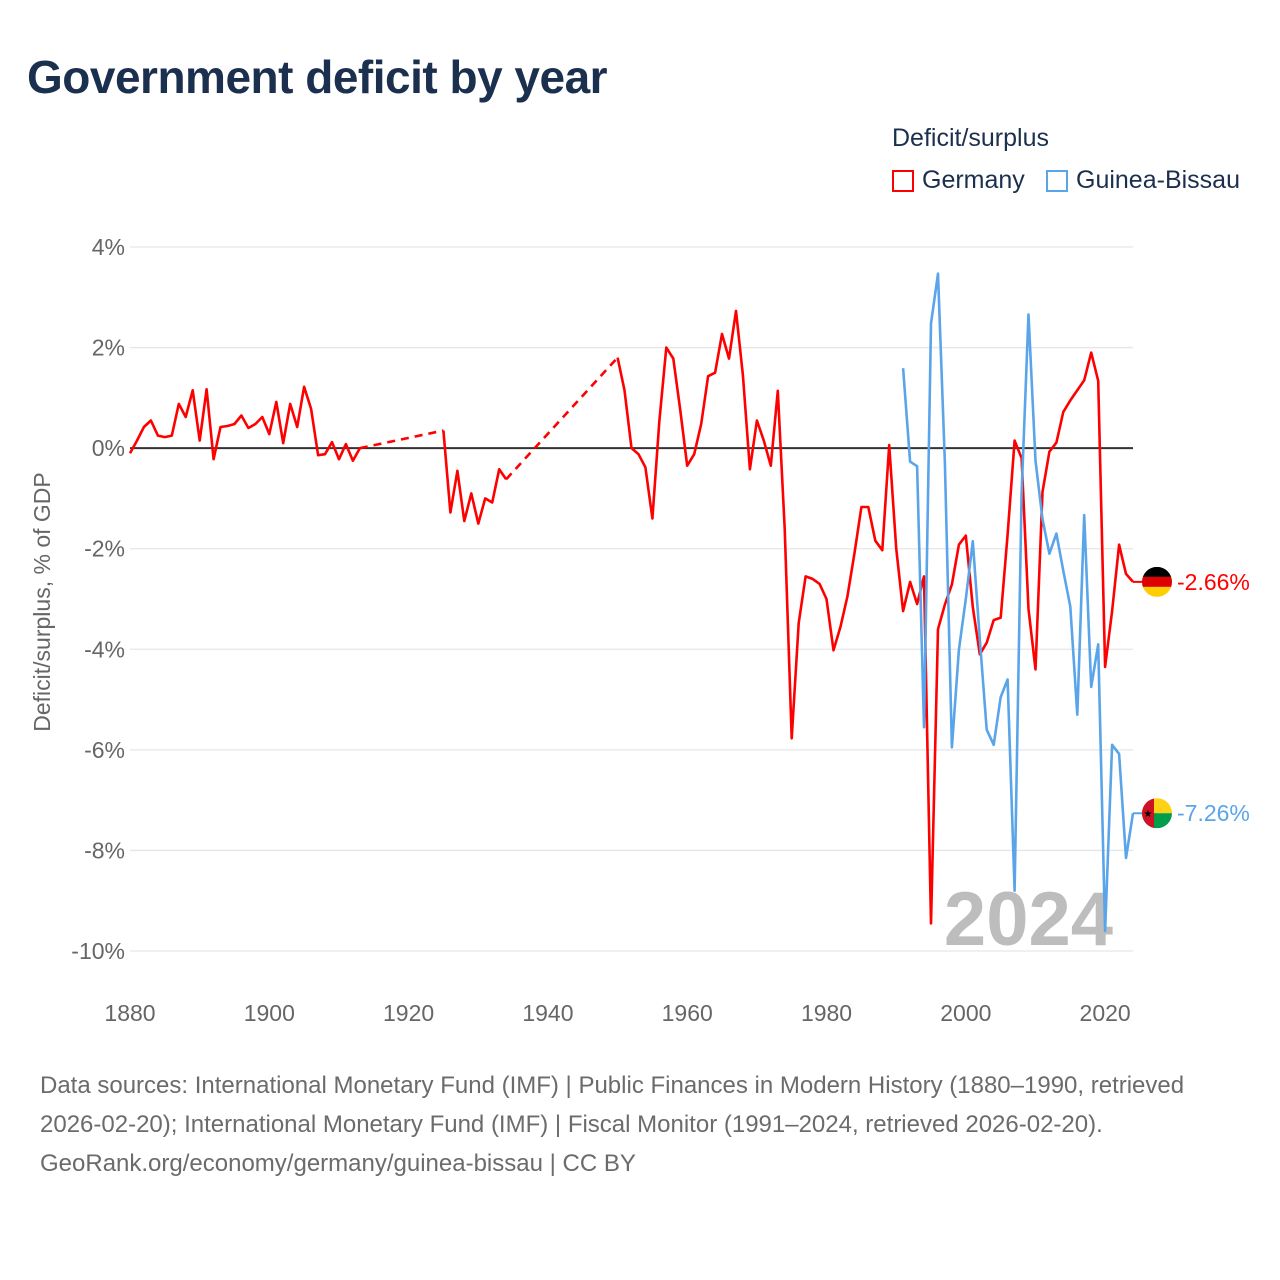  I want to click on x-tick-label: 2000, so click(965, 1013).